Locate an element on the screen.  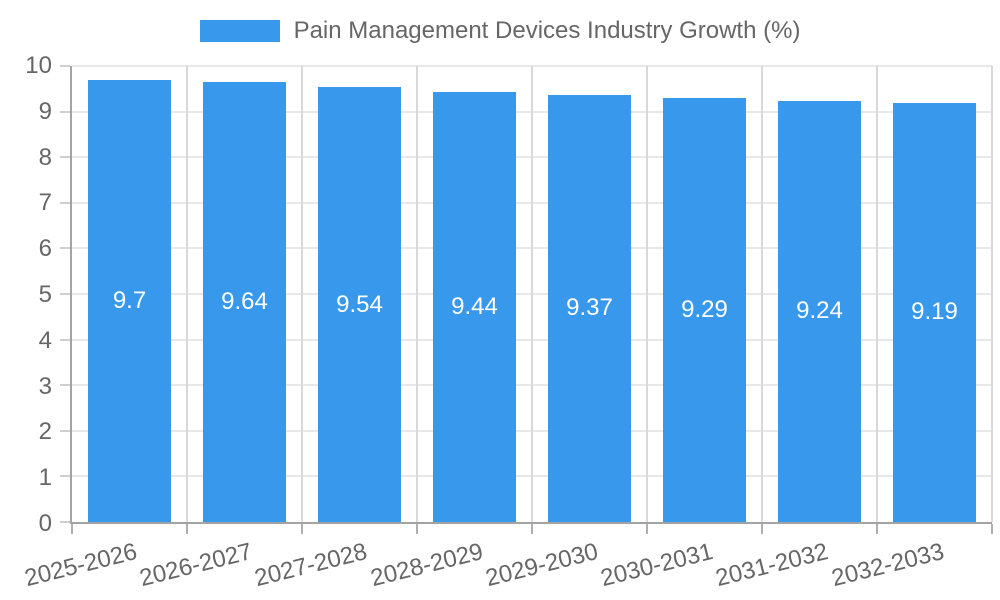
y-tick-label: 7 is located at coordinates (45, 203).